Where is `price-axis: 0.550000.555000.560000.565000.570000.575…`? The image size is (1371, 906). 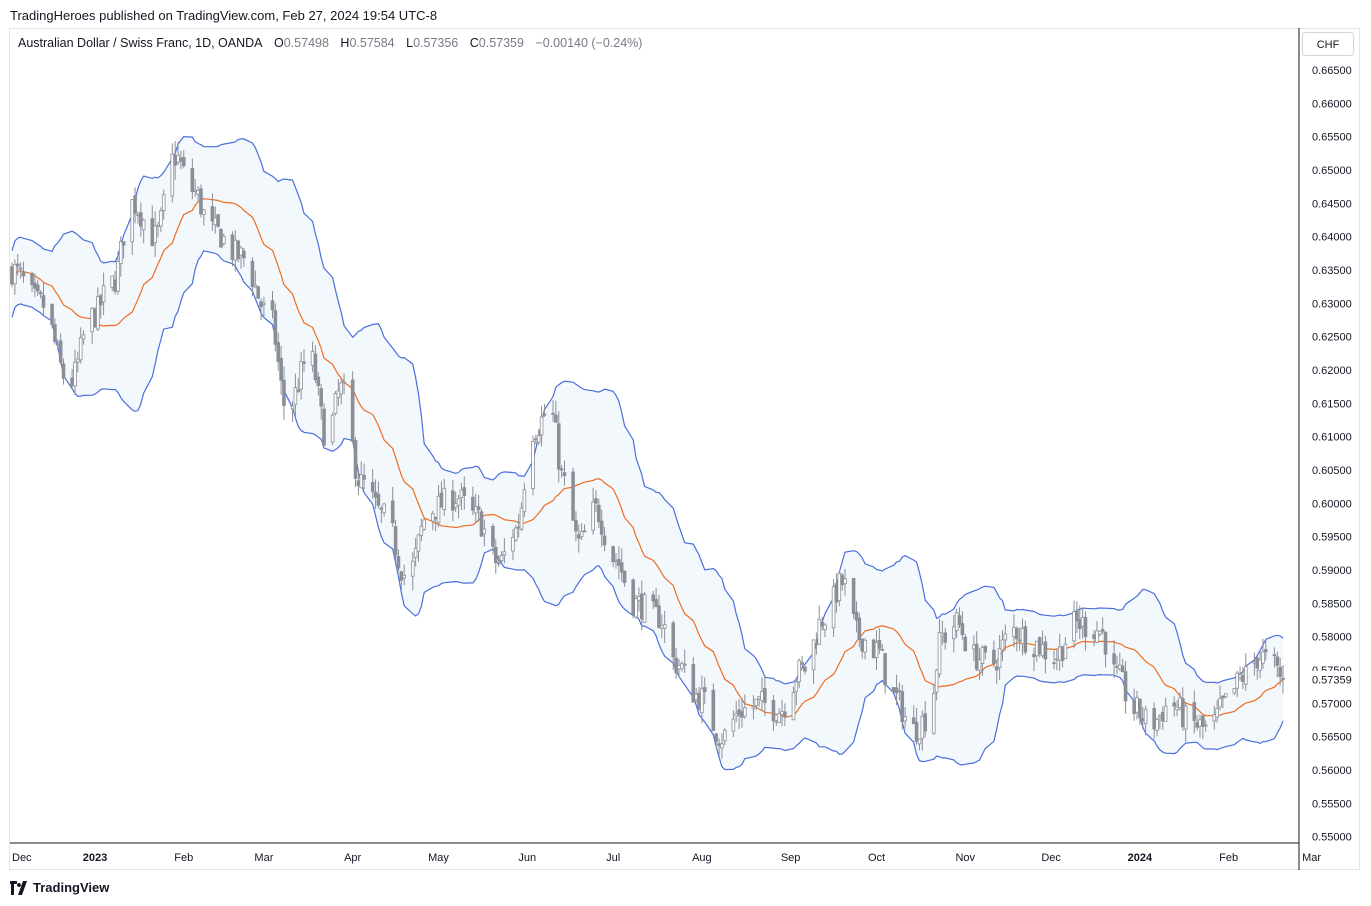
price-axis: 0.550000.555000.560000.565000.570000.575… is located at coordinates (1332, 454).